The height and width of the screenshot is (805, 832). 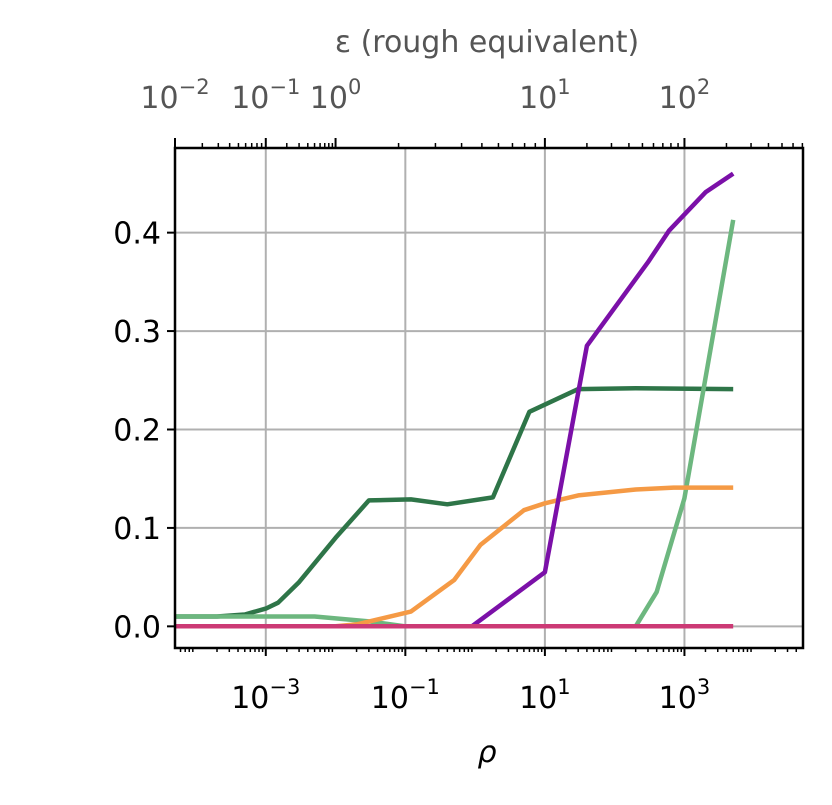 I want to click on x-axis-label: ρ, so click(x=486, y=752).